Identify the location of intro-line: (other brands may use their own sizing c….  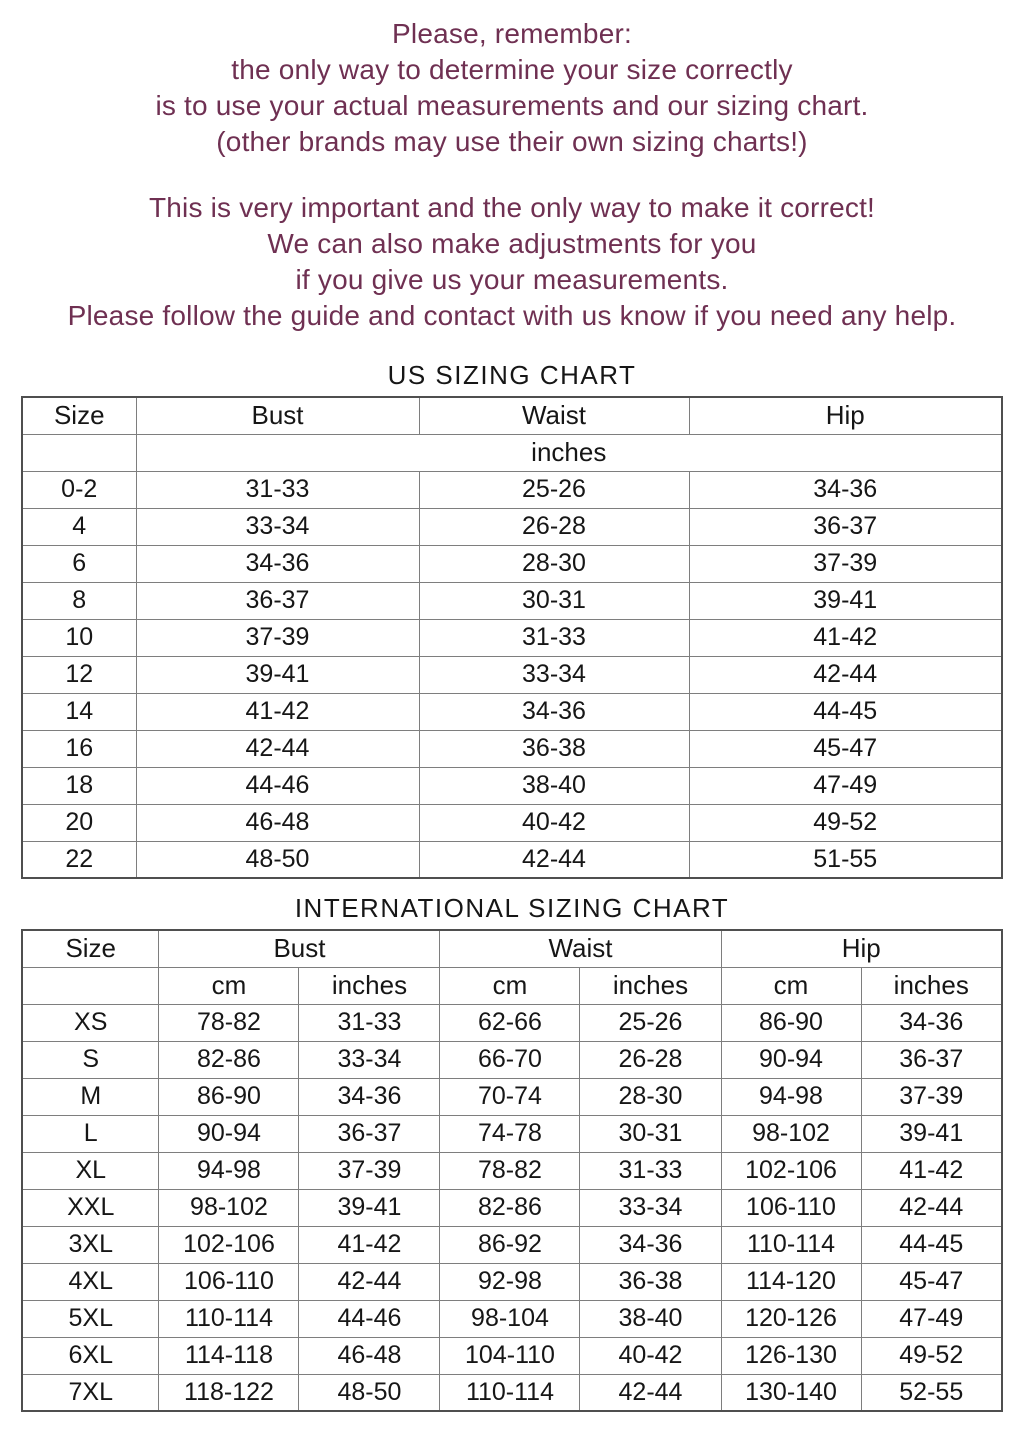
(512, 141).